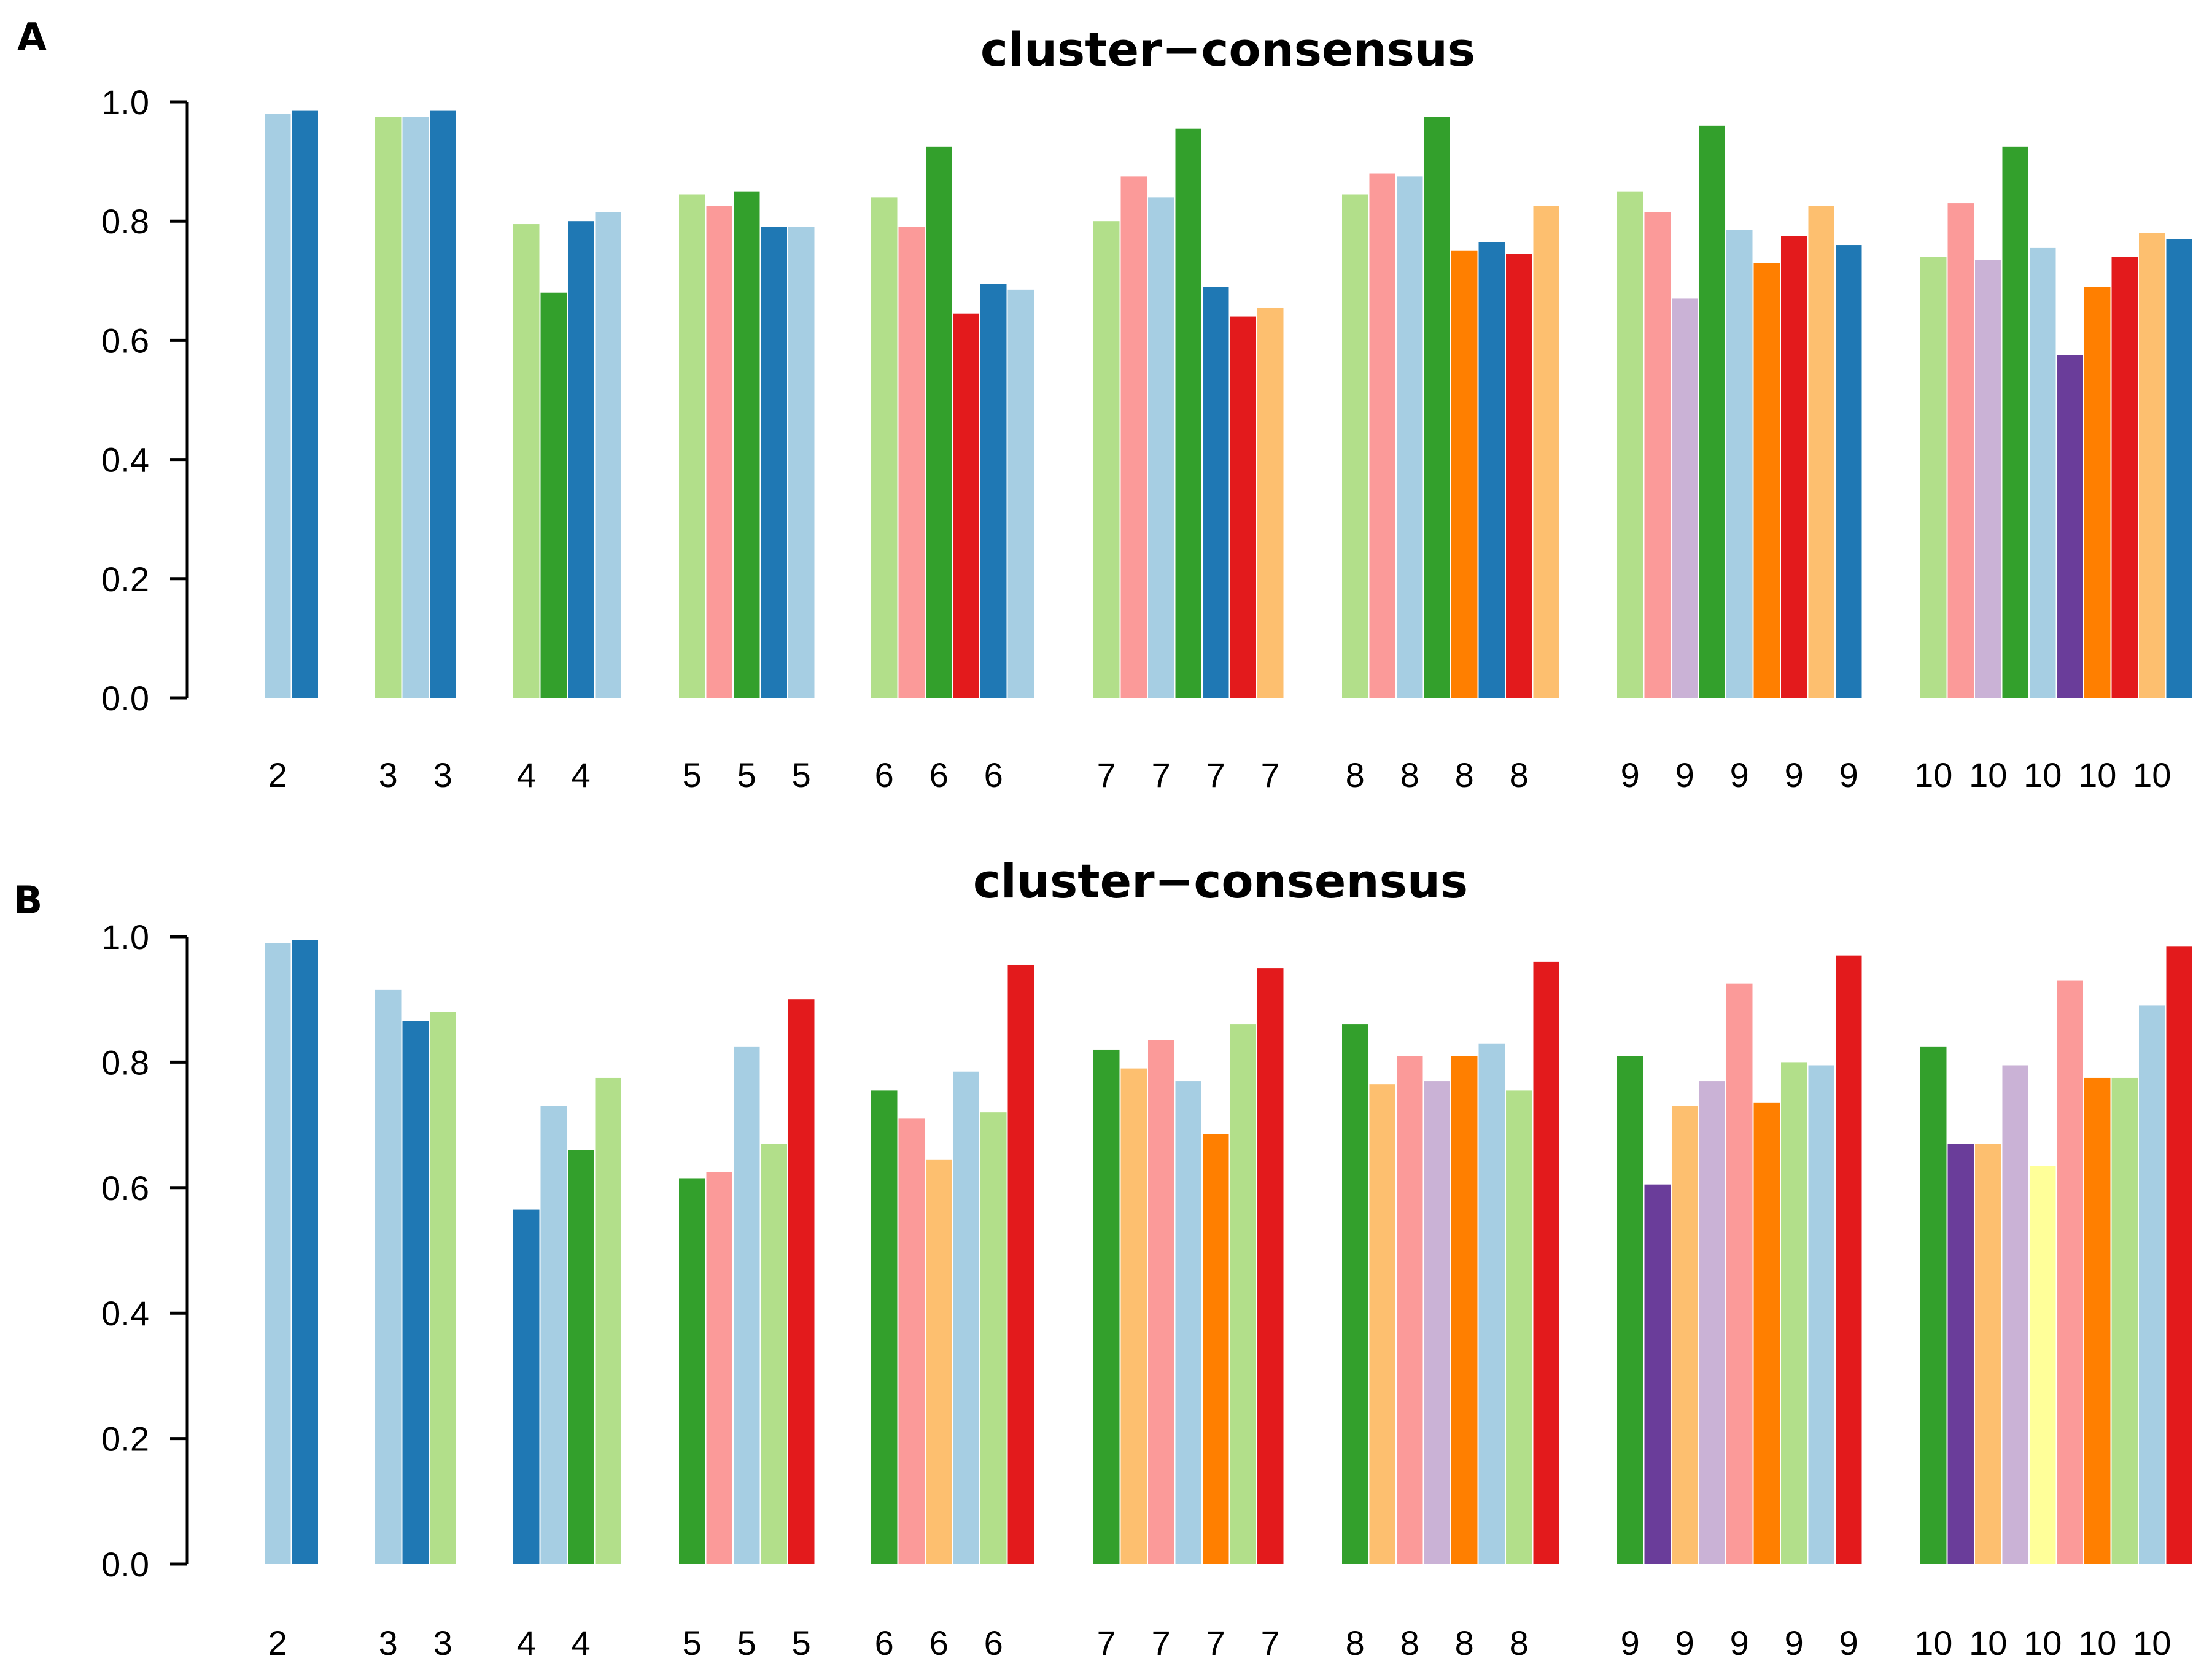 The image size is (2212, 1669). What do you see at coordinates (144, 400) in the screenshot?
I see `y-ticks-a: 0.0 0.2 0.4 0.6 0.8 1.0` at bounding box center [144, 400].